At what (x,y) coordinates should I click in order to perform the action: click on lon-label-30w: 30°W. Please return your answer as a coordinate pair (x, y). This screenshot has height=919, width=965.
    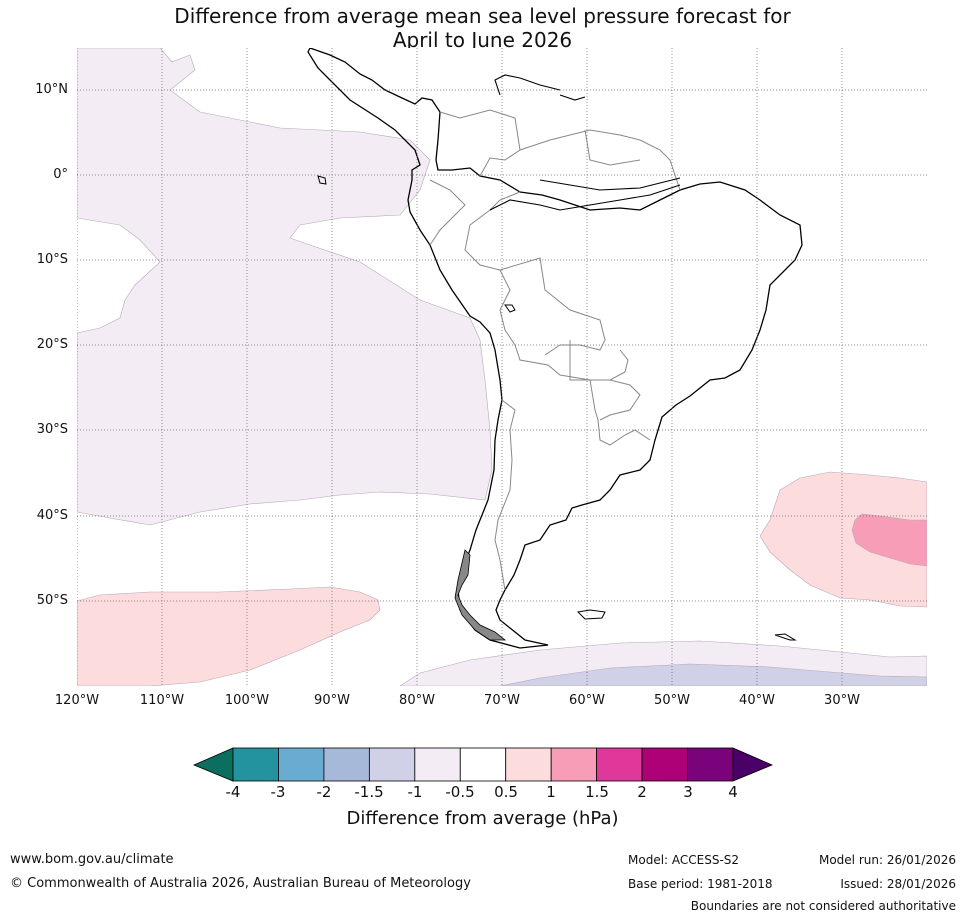
    Looking at the image, I should click on (842, 700).